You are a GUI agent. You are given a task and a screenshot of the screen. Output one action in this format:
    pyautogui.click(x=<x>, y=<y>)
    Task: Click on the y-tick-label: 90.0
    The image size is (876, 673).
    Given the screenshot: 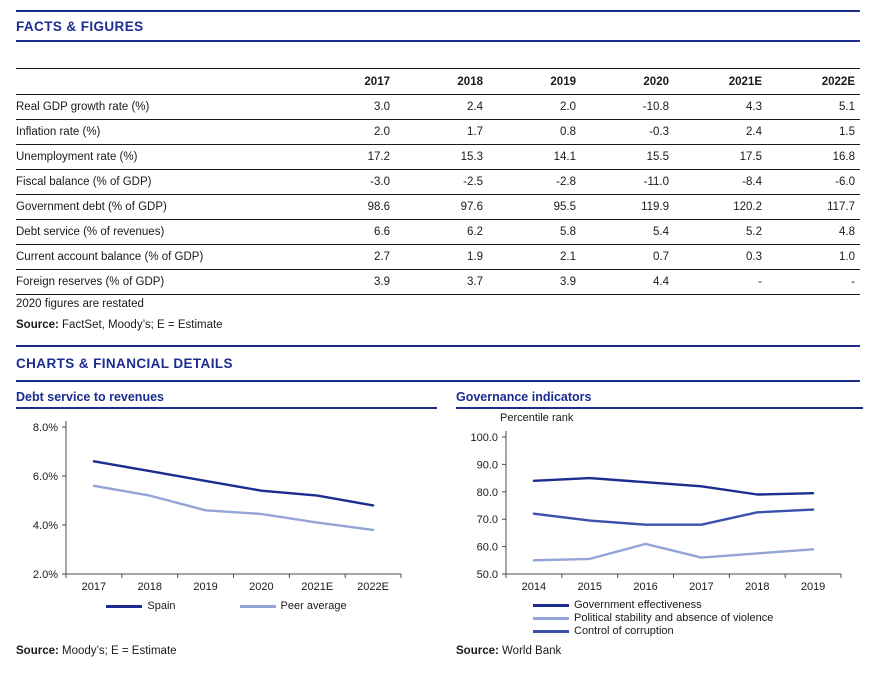 What is the action you would take?
    pyautogui.click(x=487, y=465)
    